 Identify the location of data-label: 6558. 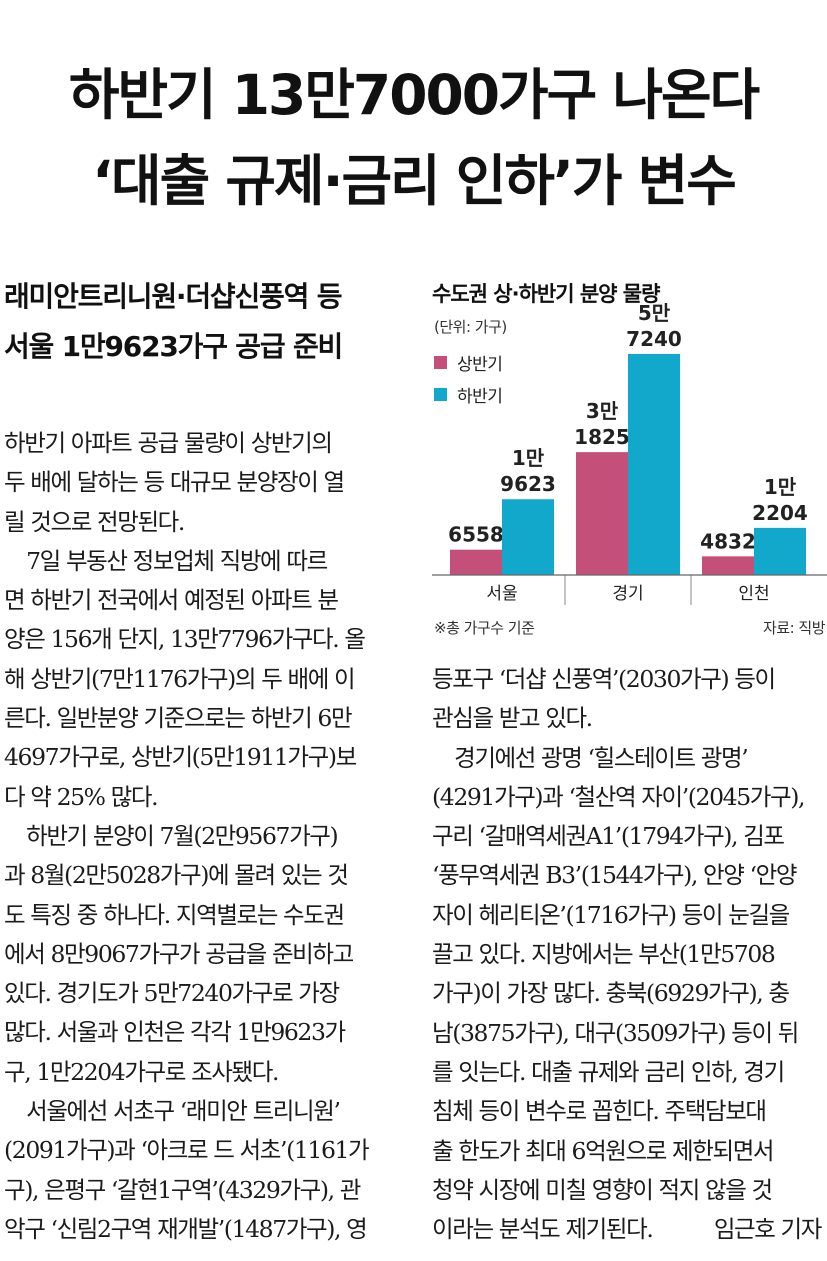
(476, 535).